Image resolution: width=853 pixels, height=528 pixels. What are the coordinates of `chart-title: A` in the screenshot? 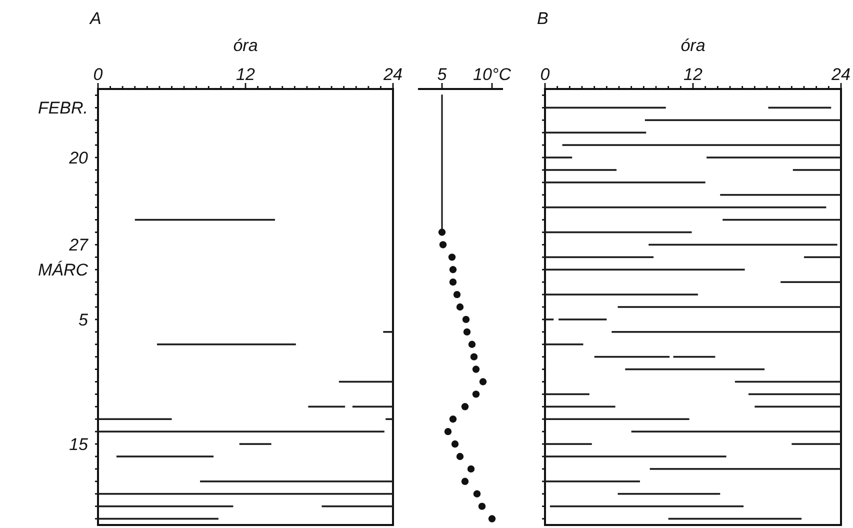 It's located at (95, 18).